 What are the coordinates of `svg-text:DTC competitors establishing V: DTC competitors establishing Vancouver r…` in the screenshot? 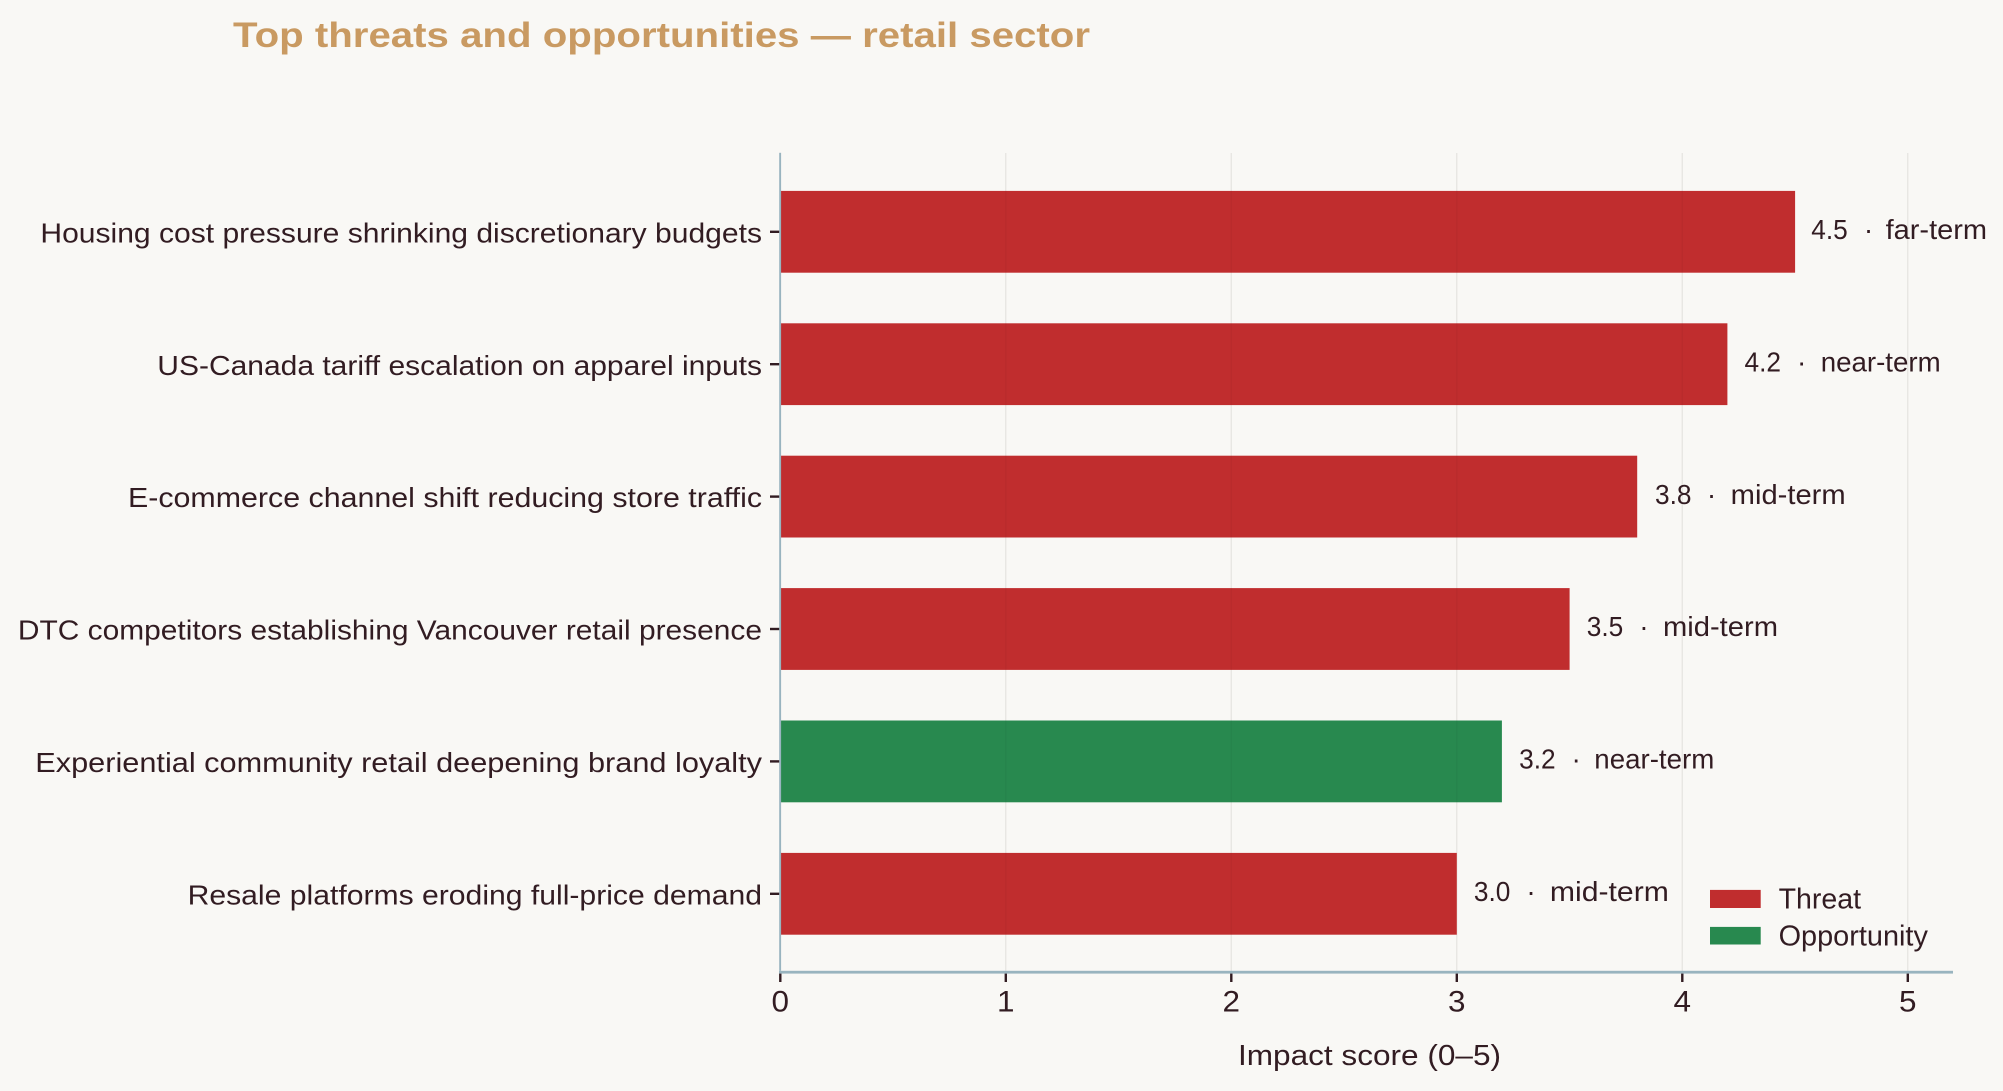 It's located at (390, 630).